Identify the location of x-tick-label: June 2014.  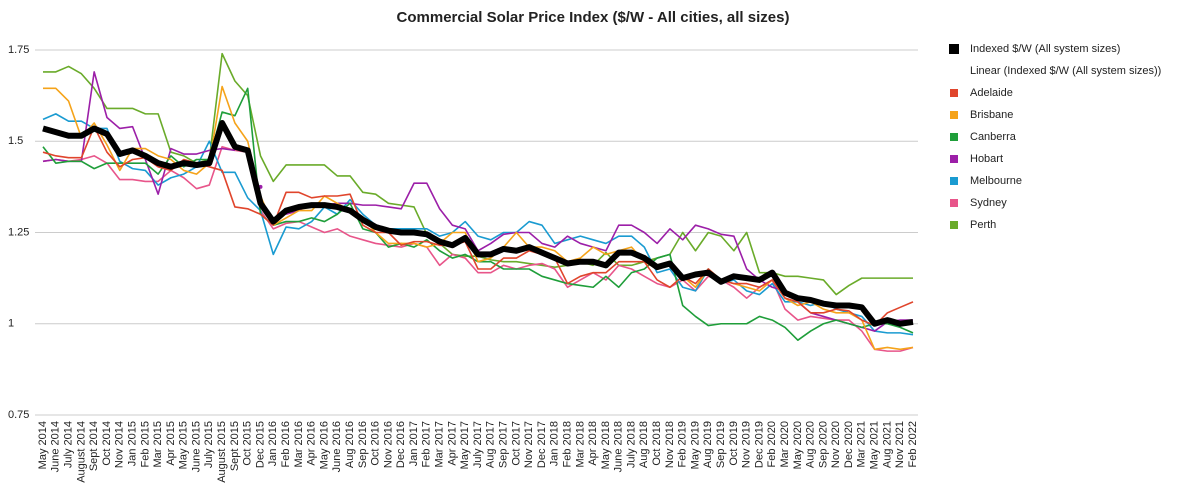
(56, 446).